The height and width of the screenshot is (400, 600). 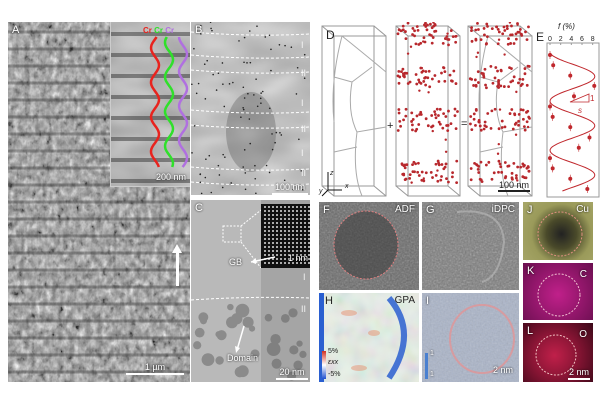 I want to click on panel-i: I 1 1 2 nm, so click(x=470, y=337).